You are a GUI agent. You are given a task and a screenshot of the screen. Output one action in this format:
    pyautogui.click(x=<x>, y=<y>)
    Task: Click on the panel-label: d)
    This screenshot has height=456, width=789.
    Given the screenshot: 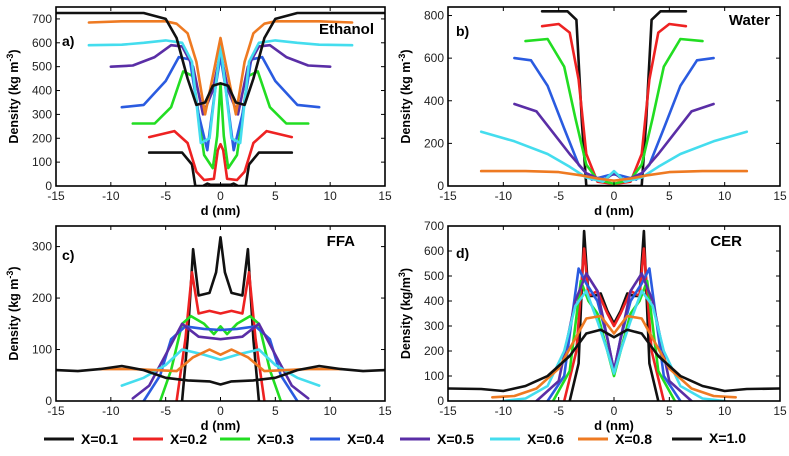 What is the action you would take?
    pyautogui.click(x=462, y=253)
    